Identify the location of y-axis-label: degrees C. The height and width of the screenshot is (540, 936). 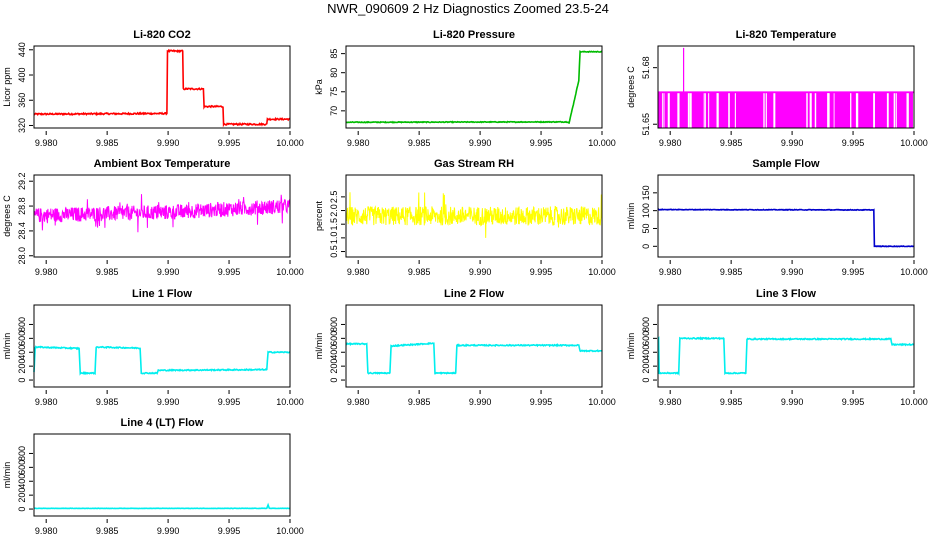
(7, 216).